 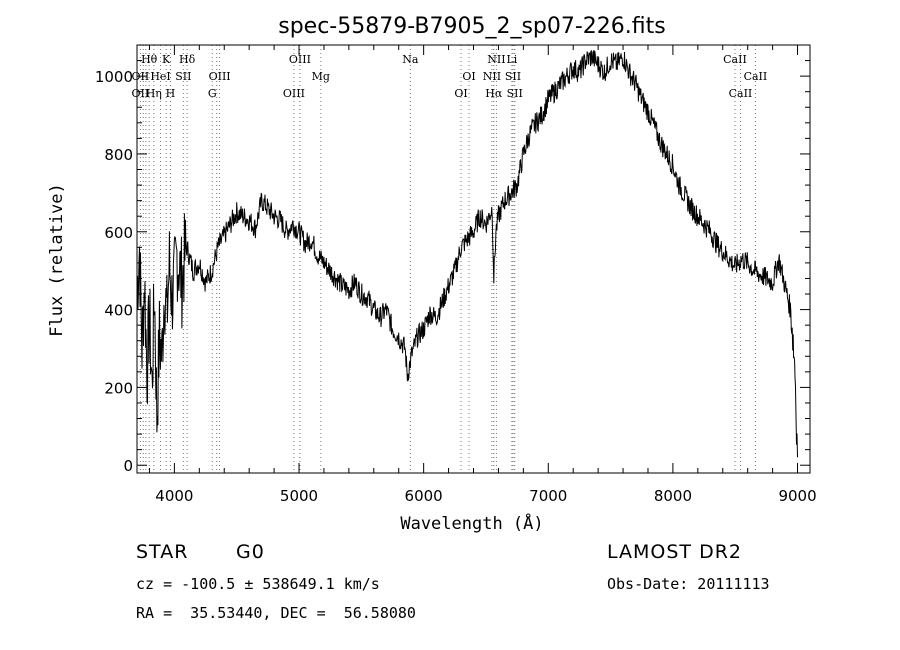 What do you see at coordinates (424, 496) in the screenshot?
I see `x-tick-label: 6000` at bounding box center [424, 496].